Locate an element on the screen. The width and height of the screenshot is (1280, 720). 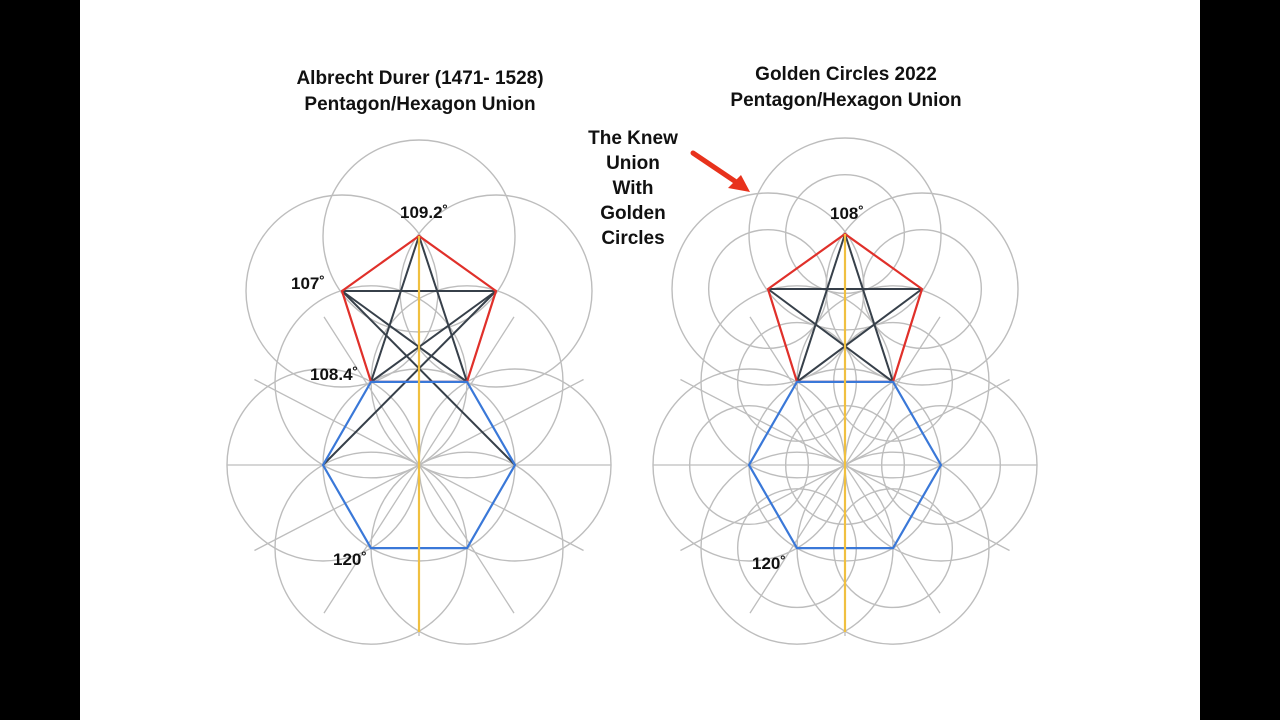
angle-label: 107˚ is located at coordinates (308, 283).